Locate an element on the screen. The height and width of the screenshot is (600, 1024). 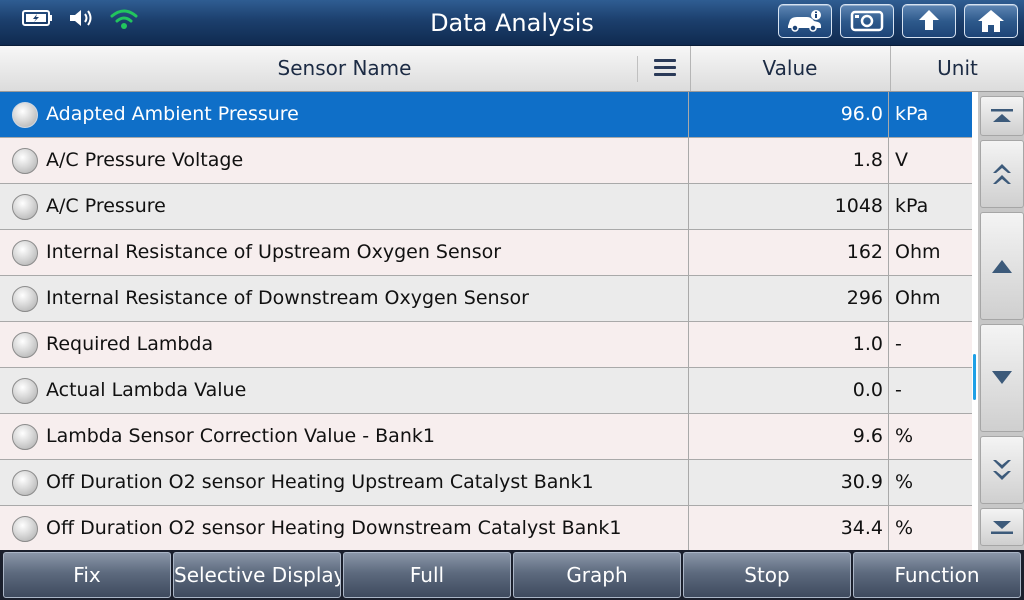
line-down-icon is located at coordinates (1002, 378).